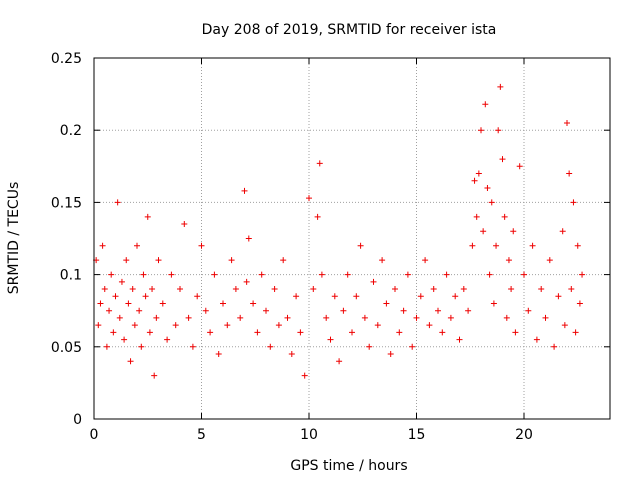 This screenshot has height=480, width=640. I want to click on x-axis-label: GPS time / hours, so click(348, 466).